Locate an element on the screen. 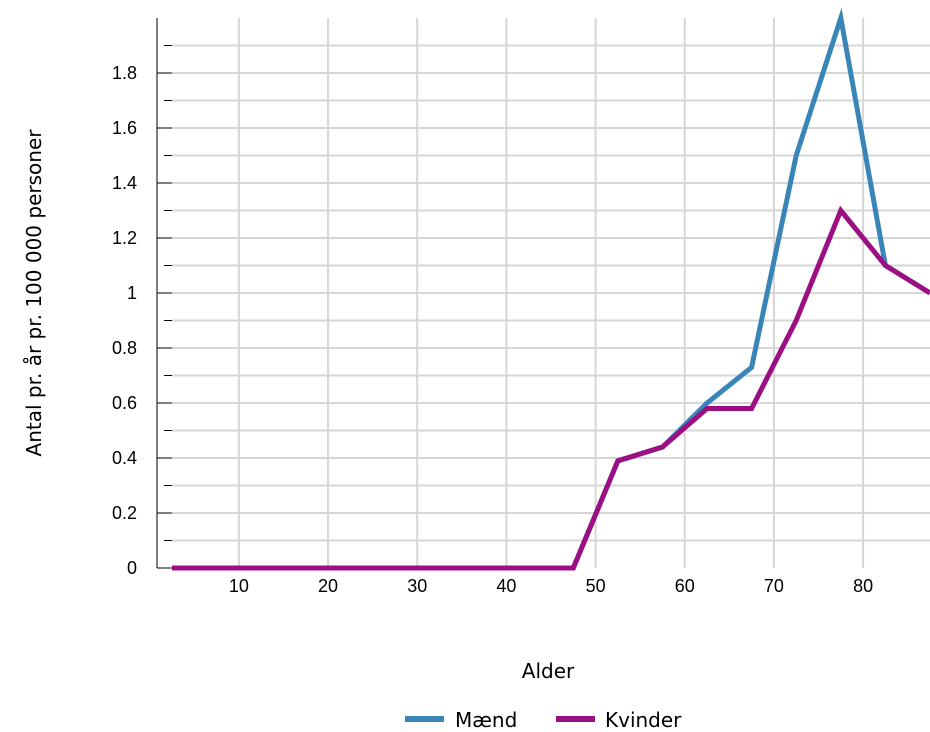  legend: Mænd Kvinder is located at coordinates (543, 720).